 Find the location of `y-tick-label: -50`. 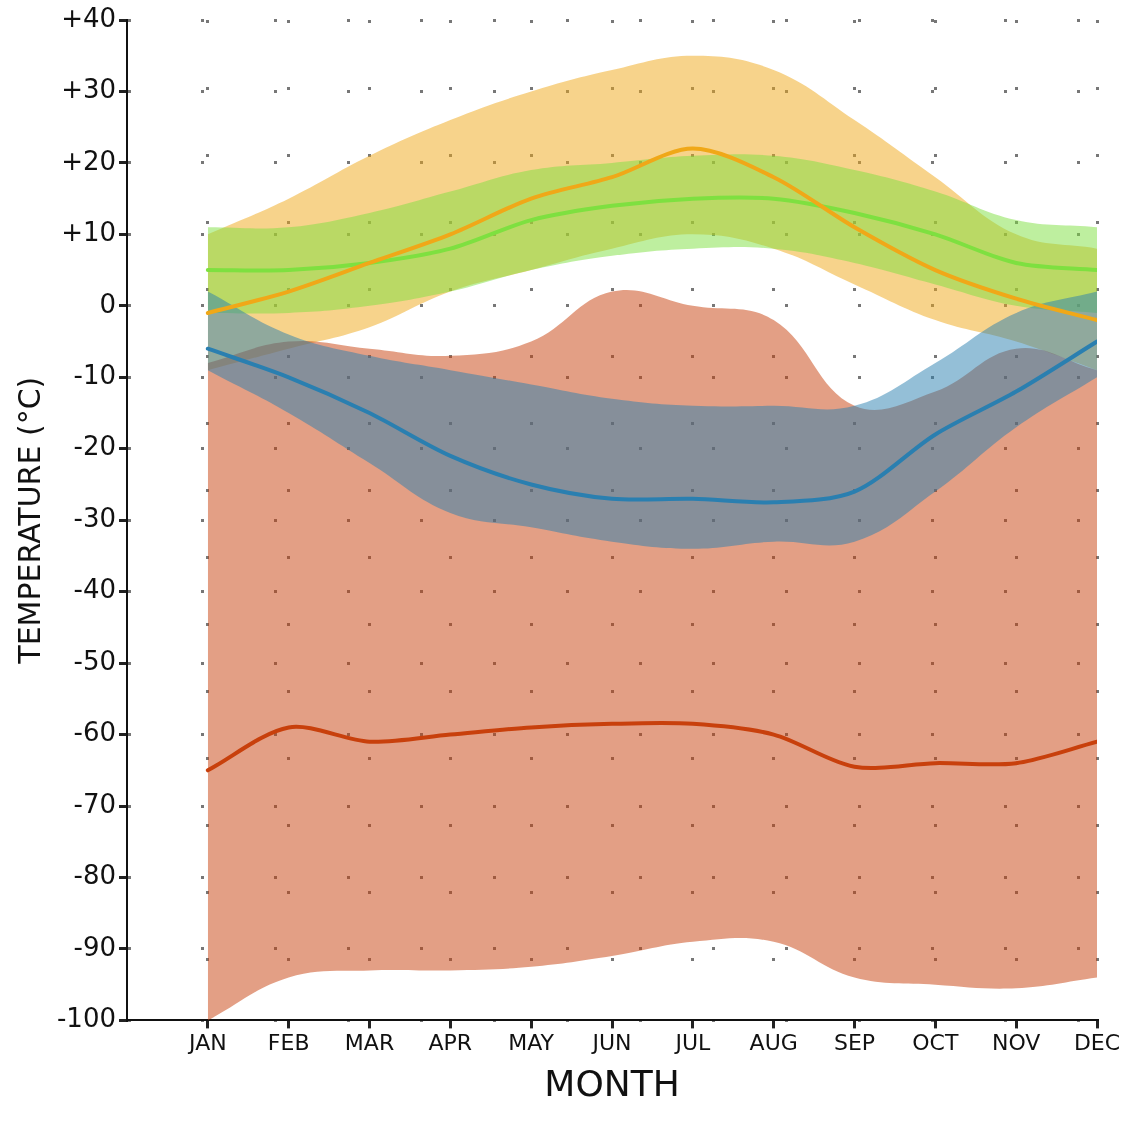

y-tick-label: -50 is located at coordinates (95, 660).